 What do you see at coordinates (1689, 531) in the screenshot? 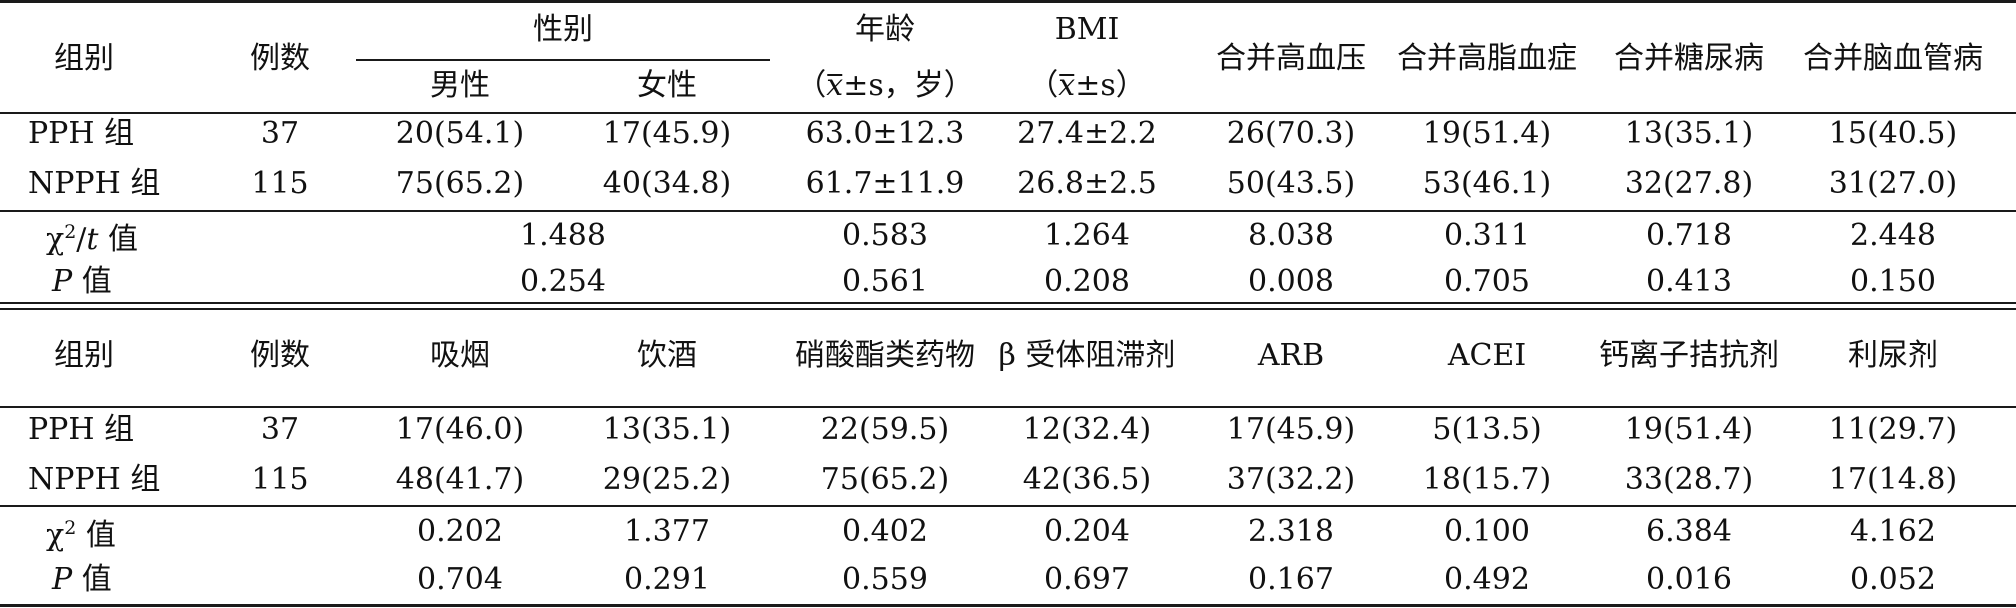
I see `t2-stat-ccb: 6.384` at bounding box center [1689, 531].